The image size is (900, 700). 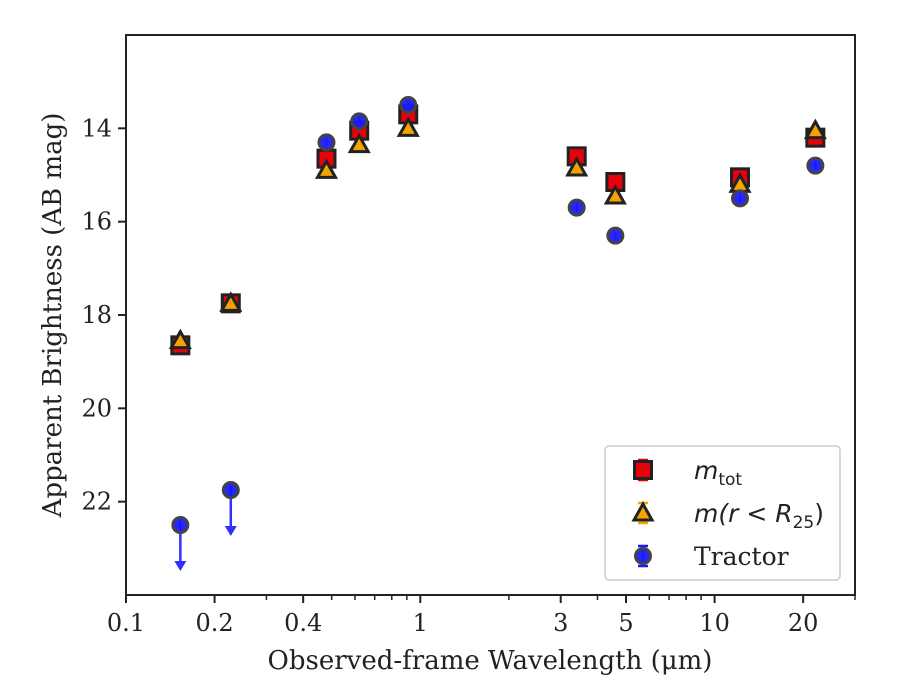 I want to click on legend-entry: m(r < R25), so click(x=727, y=516).